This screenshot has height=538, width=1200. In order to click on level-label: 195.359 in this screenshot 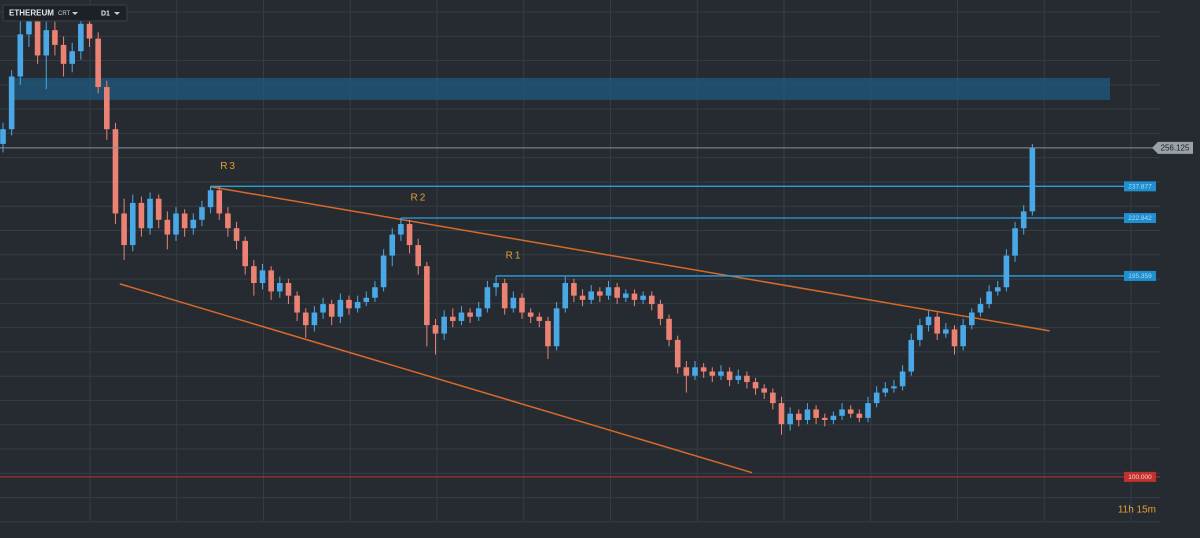, I will do `click(1140, 276)`.